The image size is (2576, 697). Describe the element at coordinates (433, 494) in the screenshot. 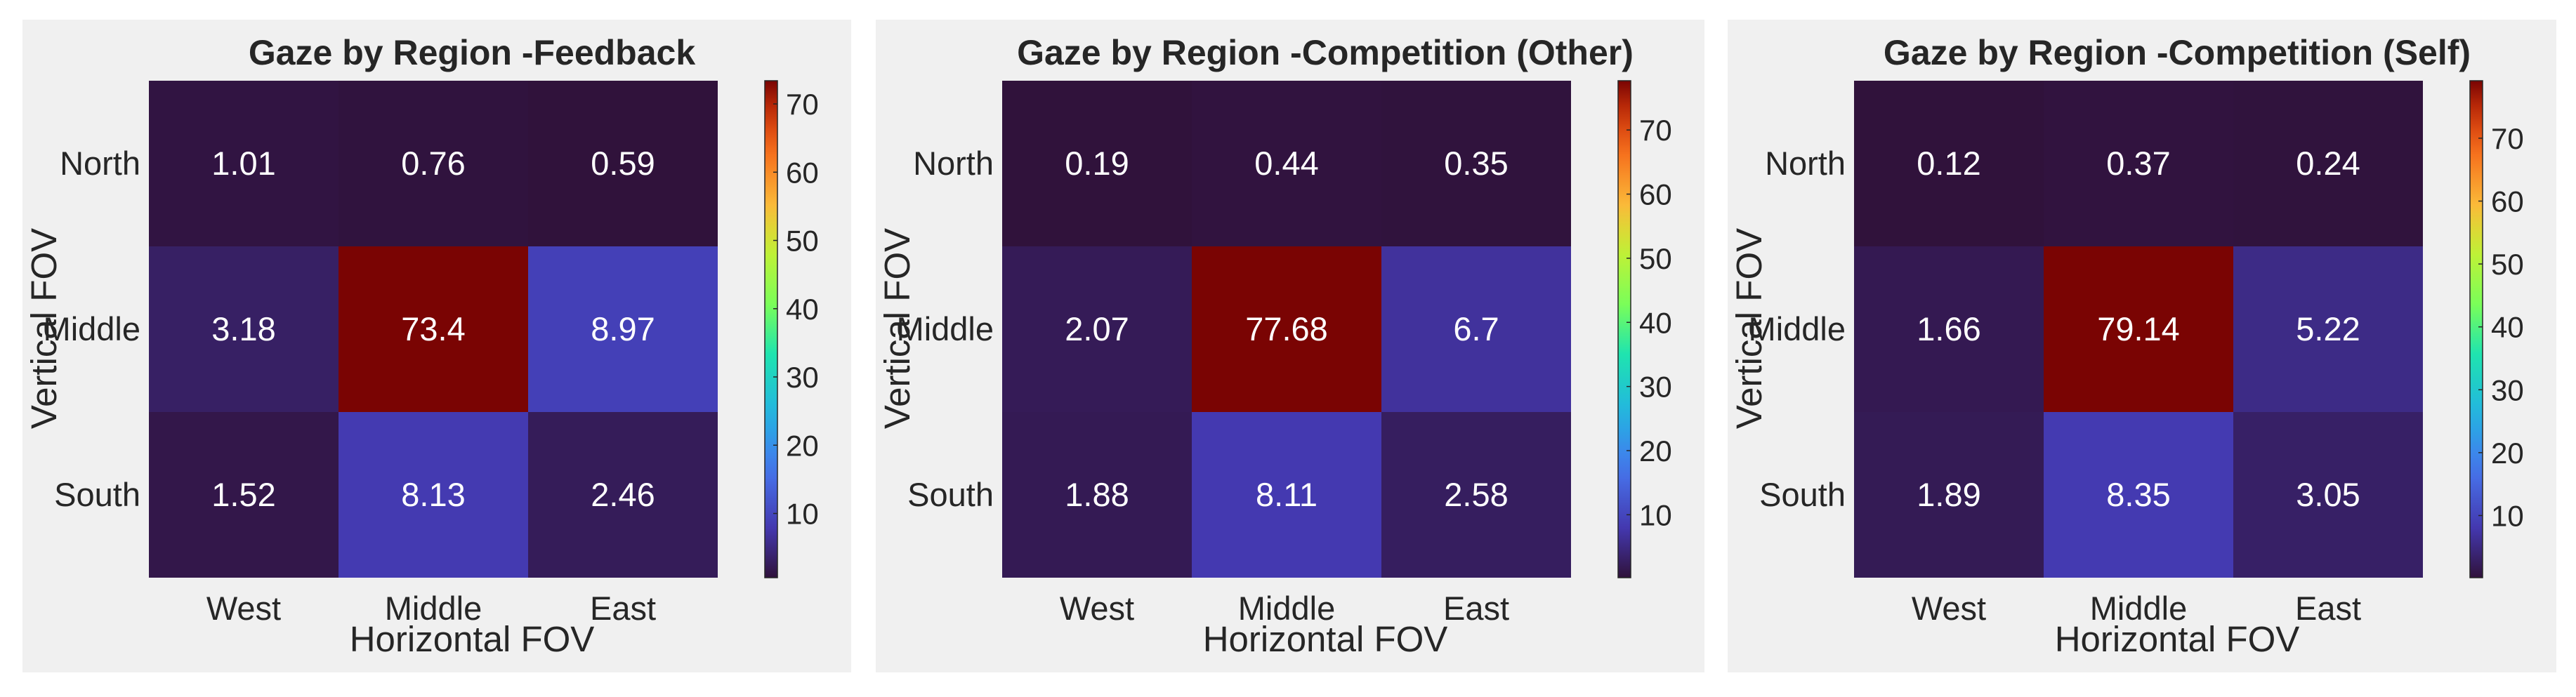

I see `cell-value-label: 8.13` at that location.